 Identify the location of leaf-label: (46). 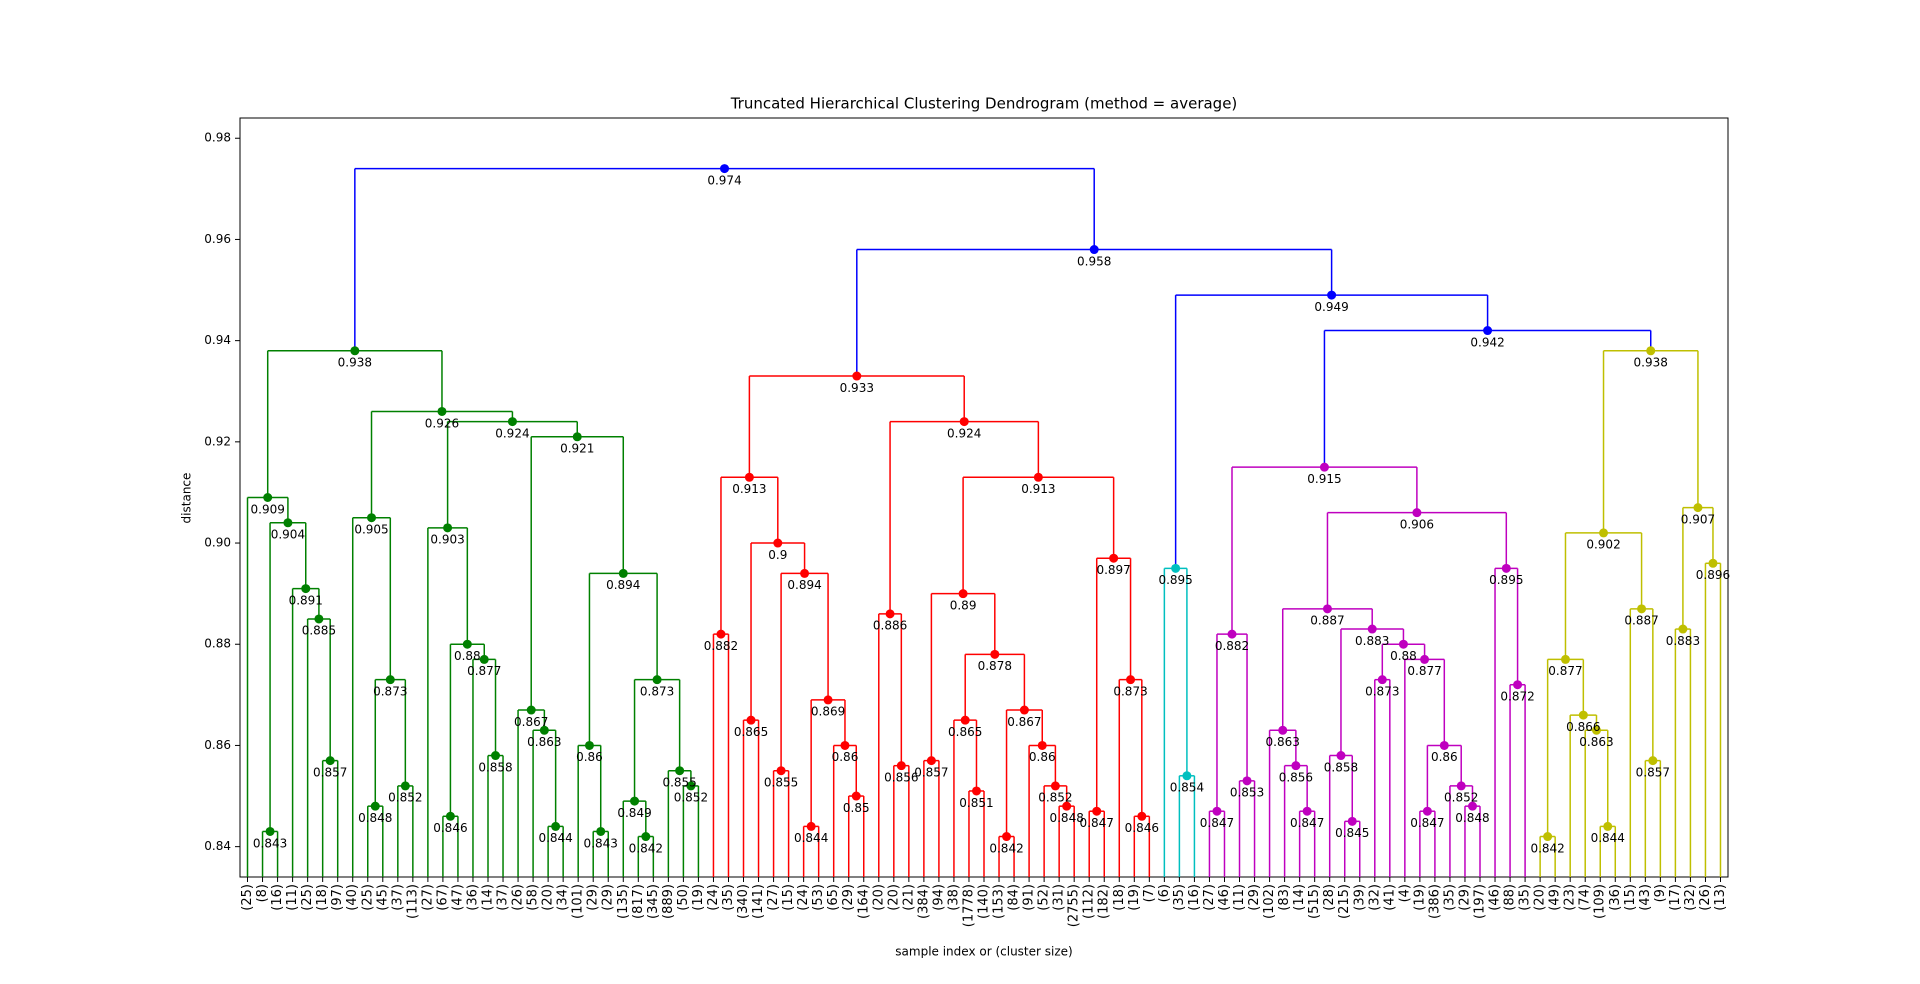
(1224, 897).